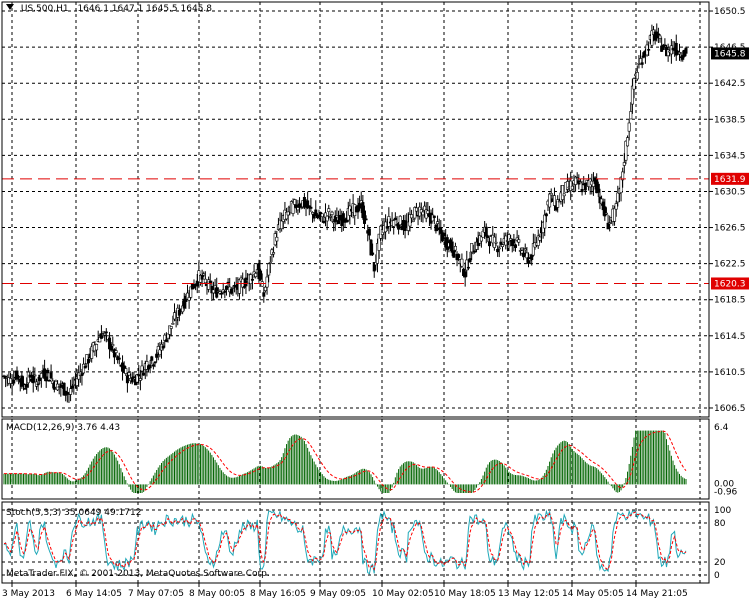 The width and height of the screenshot is (750, 600). I want to click on price-tick-label: 1642.5, so click(730, 84).